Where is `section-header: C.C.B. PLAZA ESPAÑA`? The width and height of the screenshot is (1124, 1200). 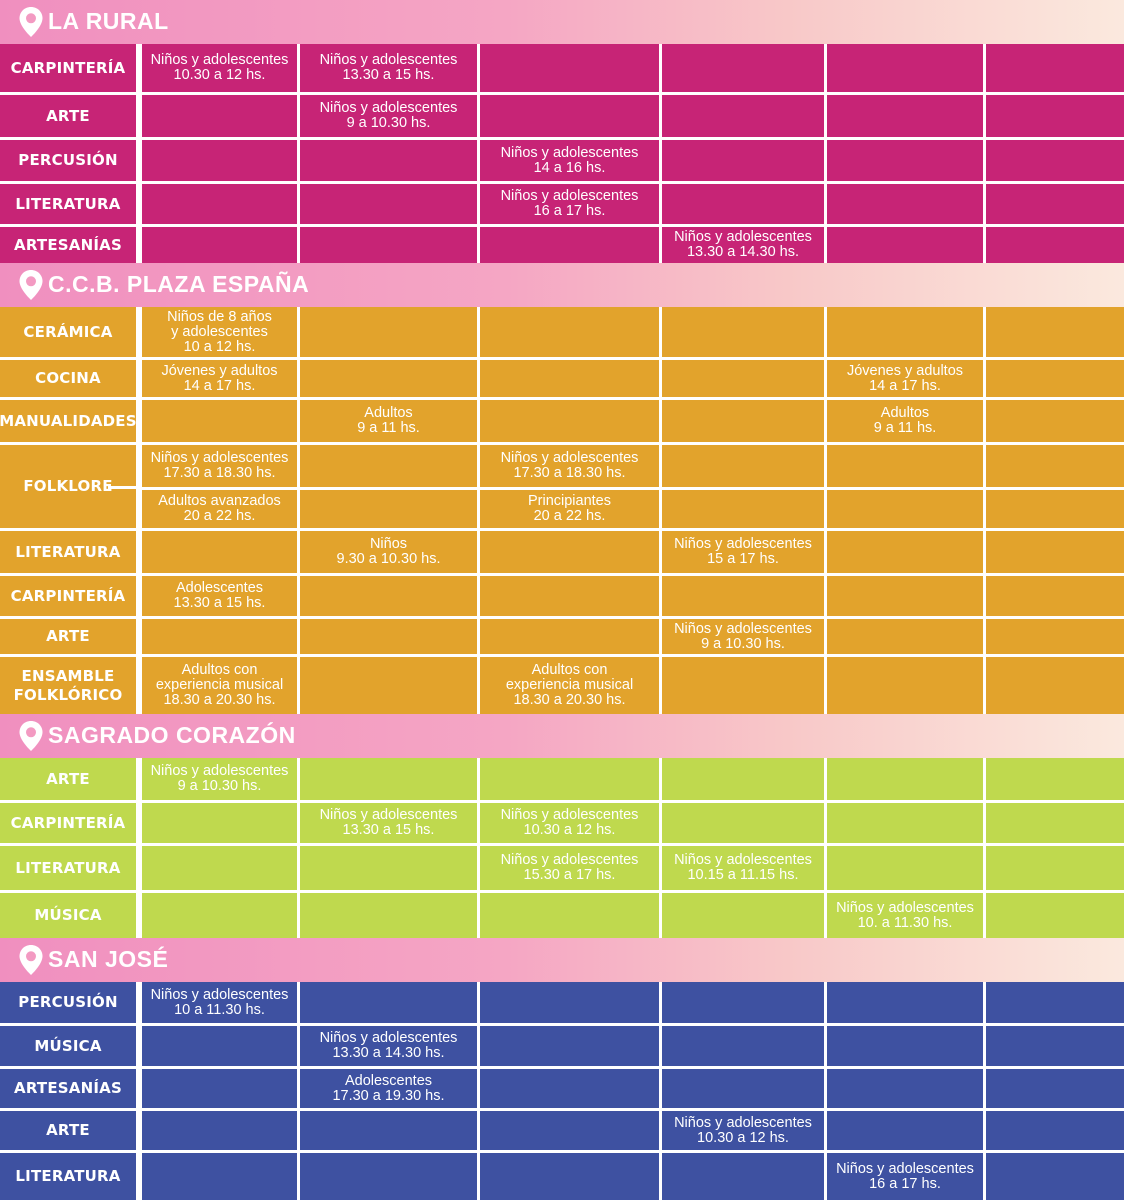 section-header: C.C.B. PLAZA ESPAÑA is located at coordinates (562, 285).